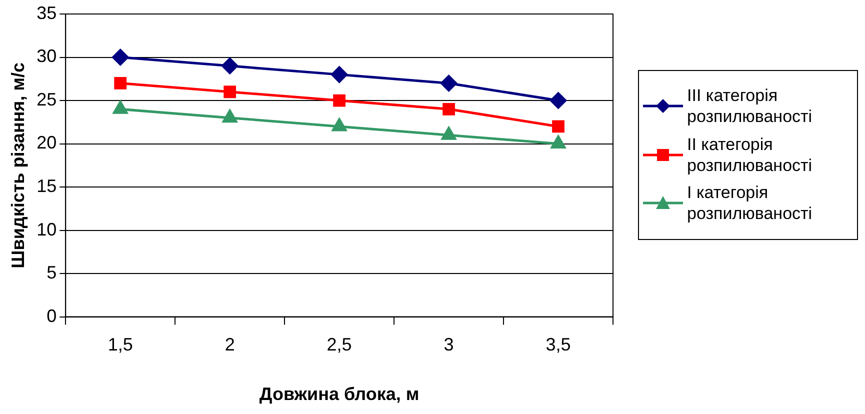  I want to click on x-axis-title: Довжина блока, м, so click(339, 394).